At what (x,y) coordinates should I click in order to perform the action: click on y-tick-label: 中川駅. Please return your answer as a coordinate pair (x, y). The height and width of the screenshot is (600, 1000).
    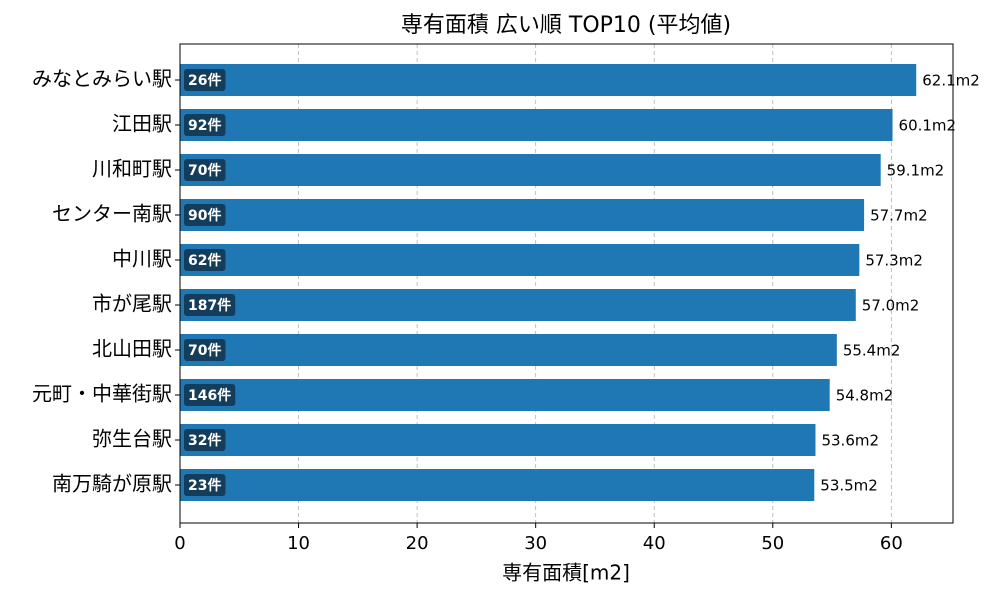
    Looking at the image, I should click on (142, 259).